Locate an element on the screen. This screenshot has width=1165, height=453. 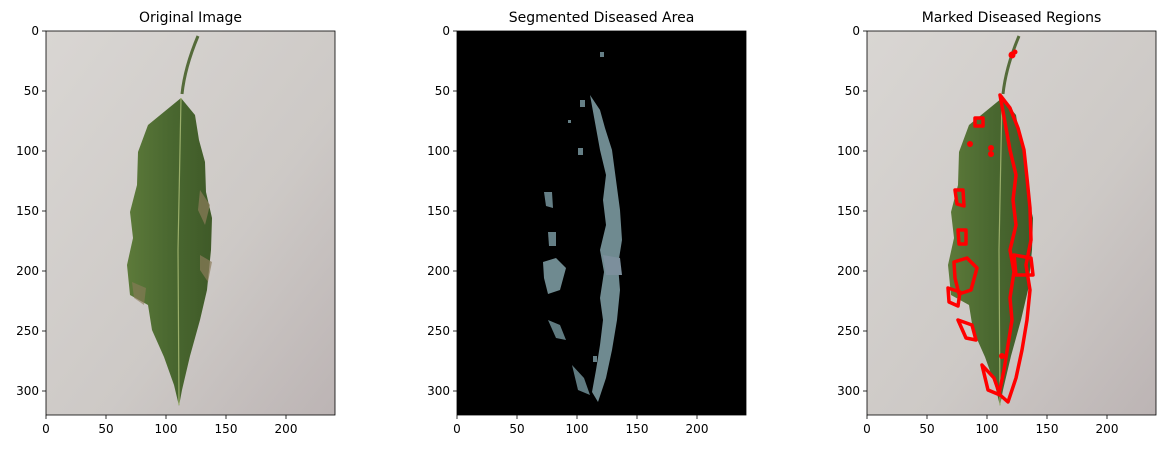
red-dots is located at coordinates (992, 204).